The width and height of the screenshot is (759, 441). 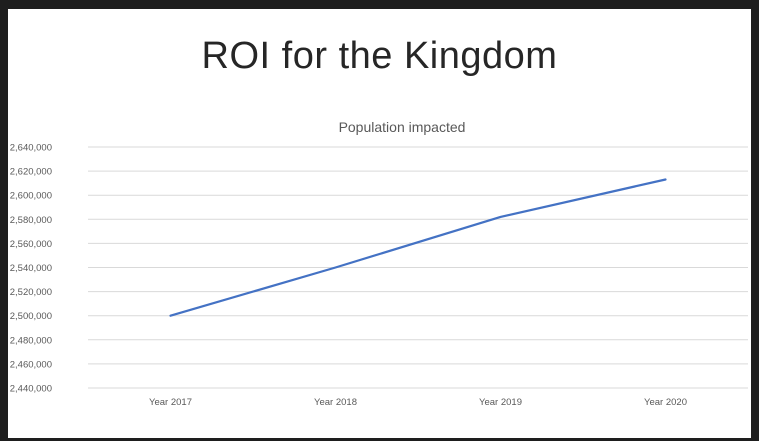 What do you see at coordinates (31, 340) in the screenshot?
I see `y-tick-label: 2,480,000` at bounding box center [31, 340].